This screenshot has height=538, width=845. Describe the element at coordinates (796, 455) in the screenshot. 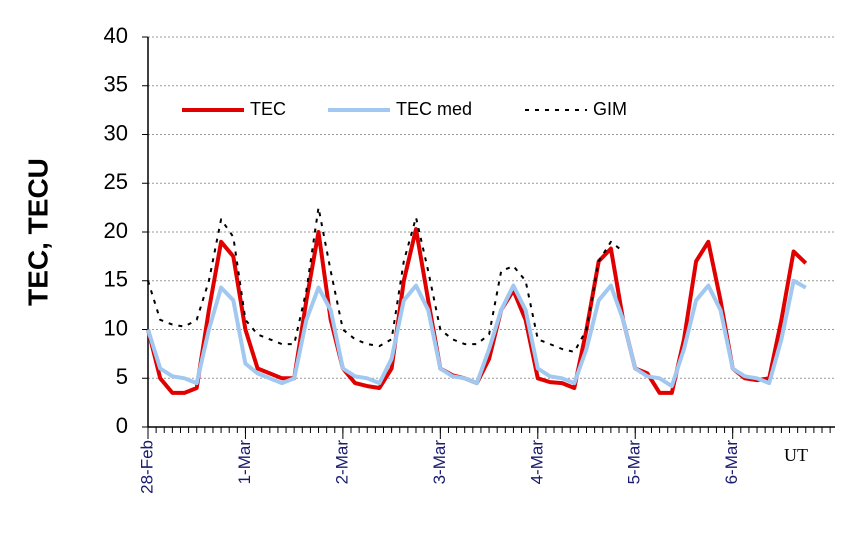

I see `x-axis-title: UT` at that location.